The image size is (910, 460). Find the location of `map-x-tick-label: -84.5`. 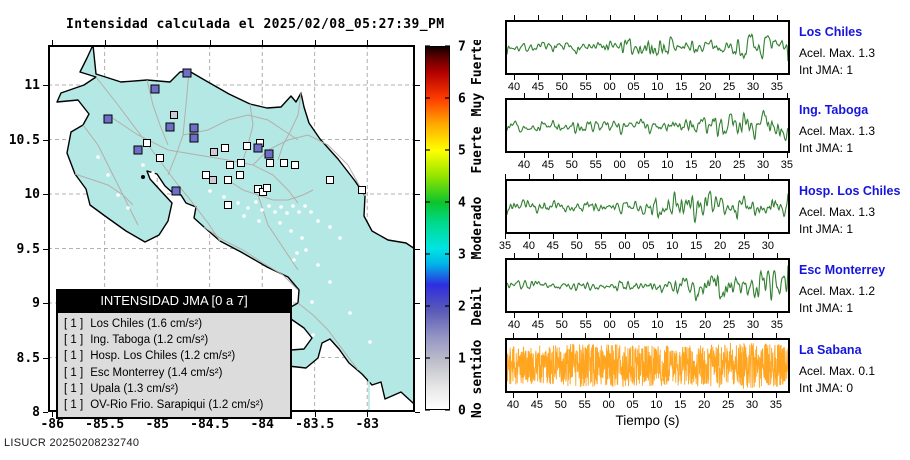

map-x-tick-label: -84.5 is located at coordinates (210, 424).